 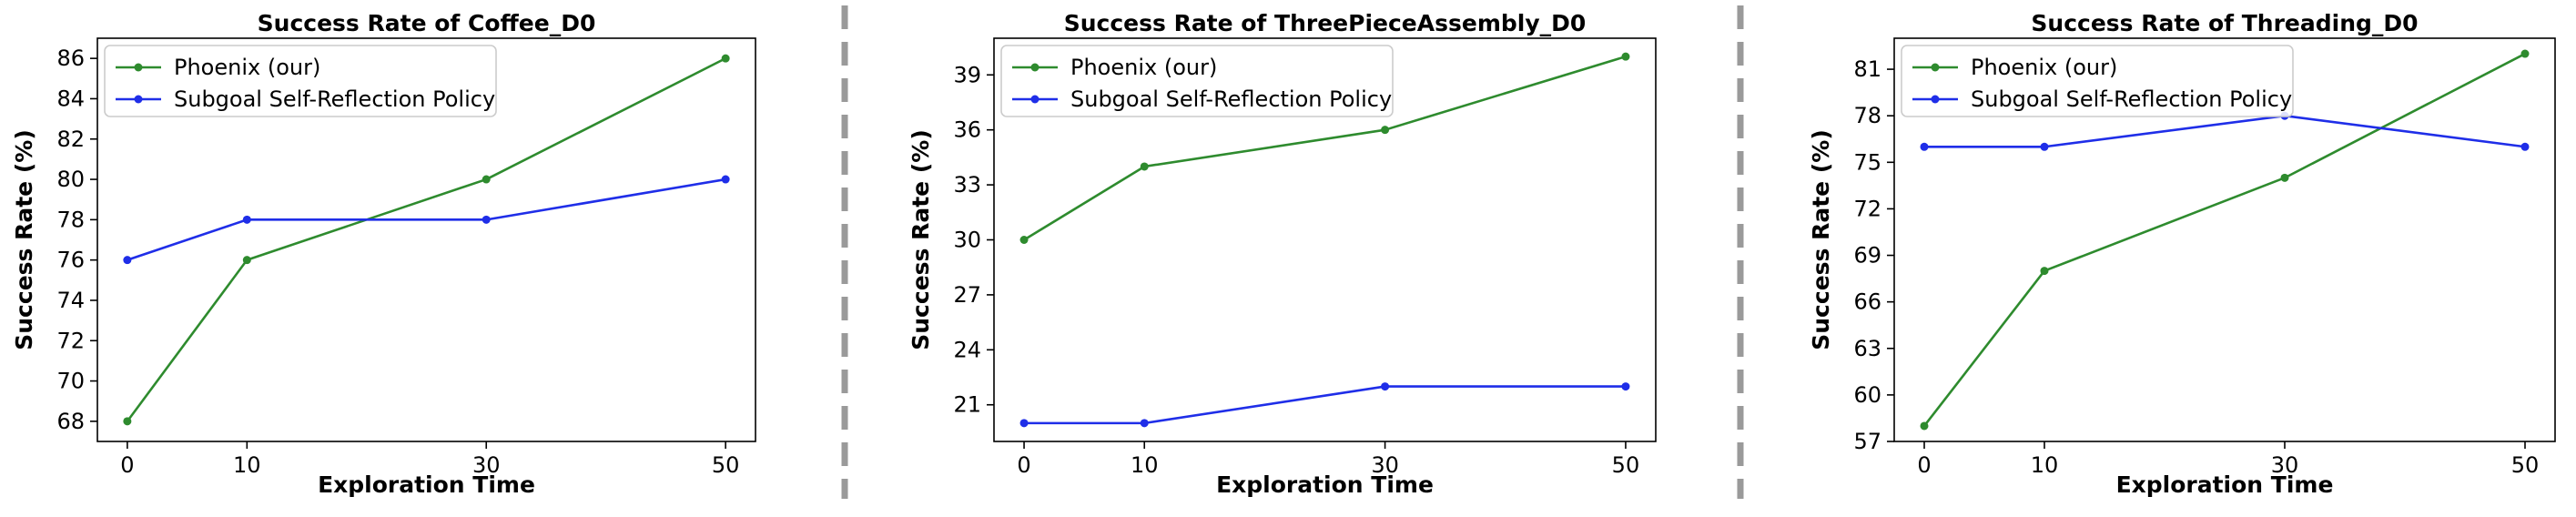 I want to click on y-tick-label: 57, so click(x=1867, y=442).